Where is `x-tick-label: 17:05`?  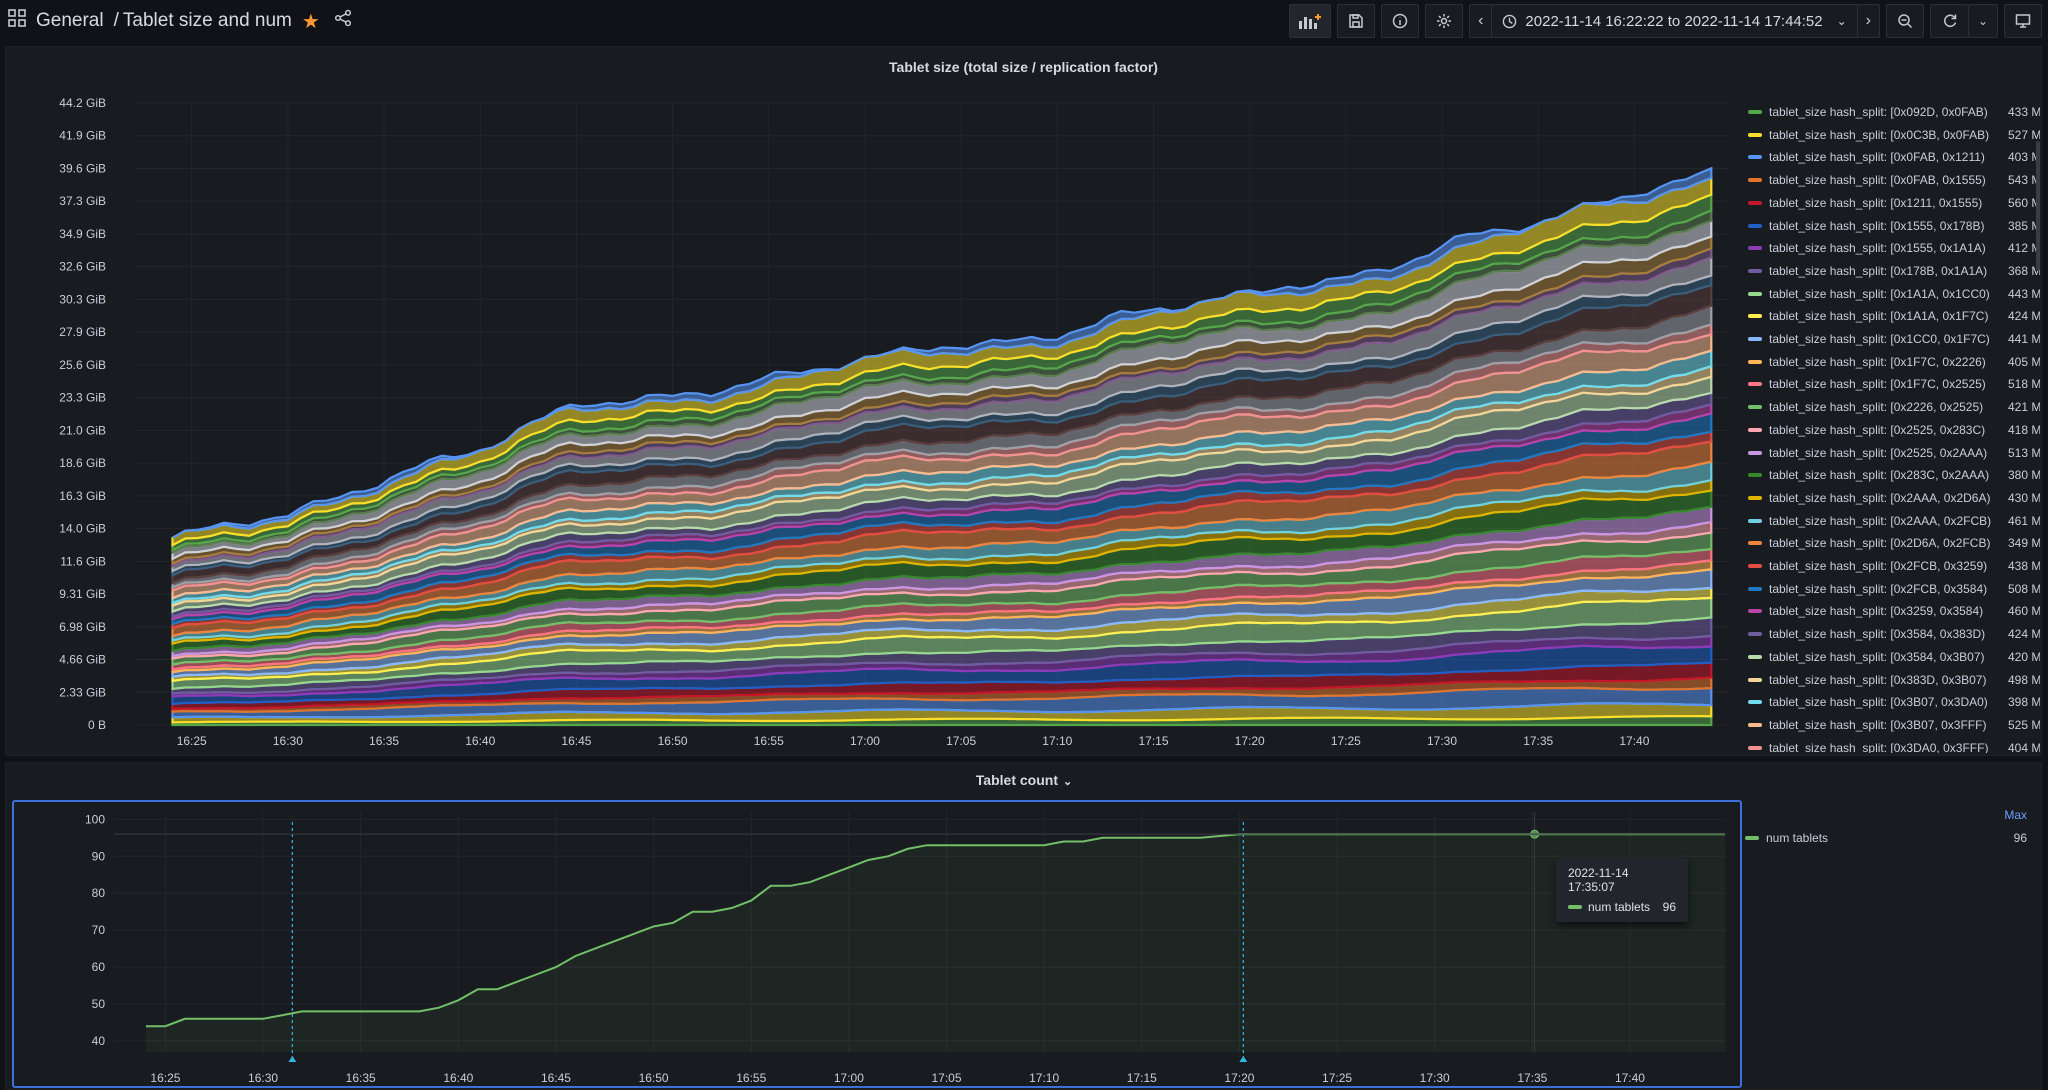 x-tick-label: 17:05 is located at coordinates (946, 1078).